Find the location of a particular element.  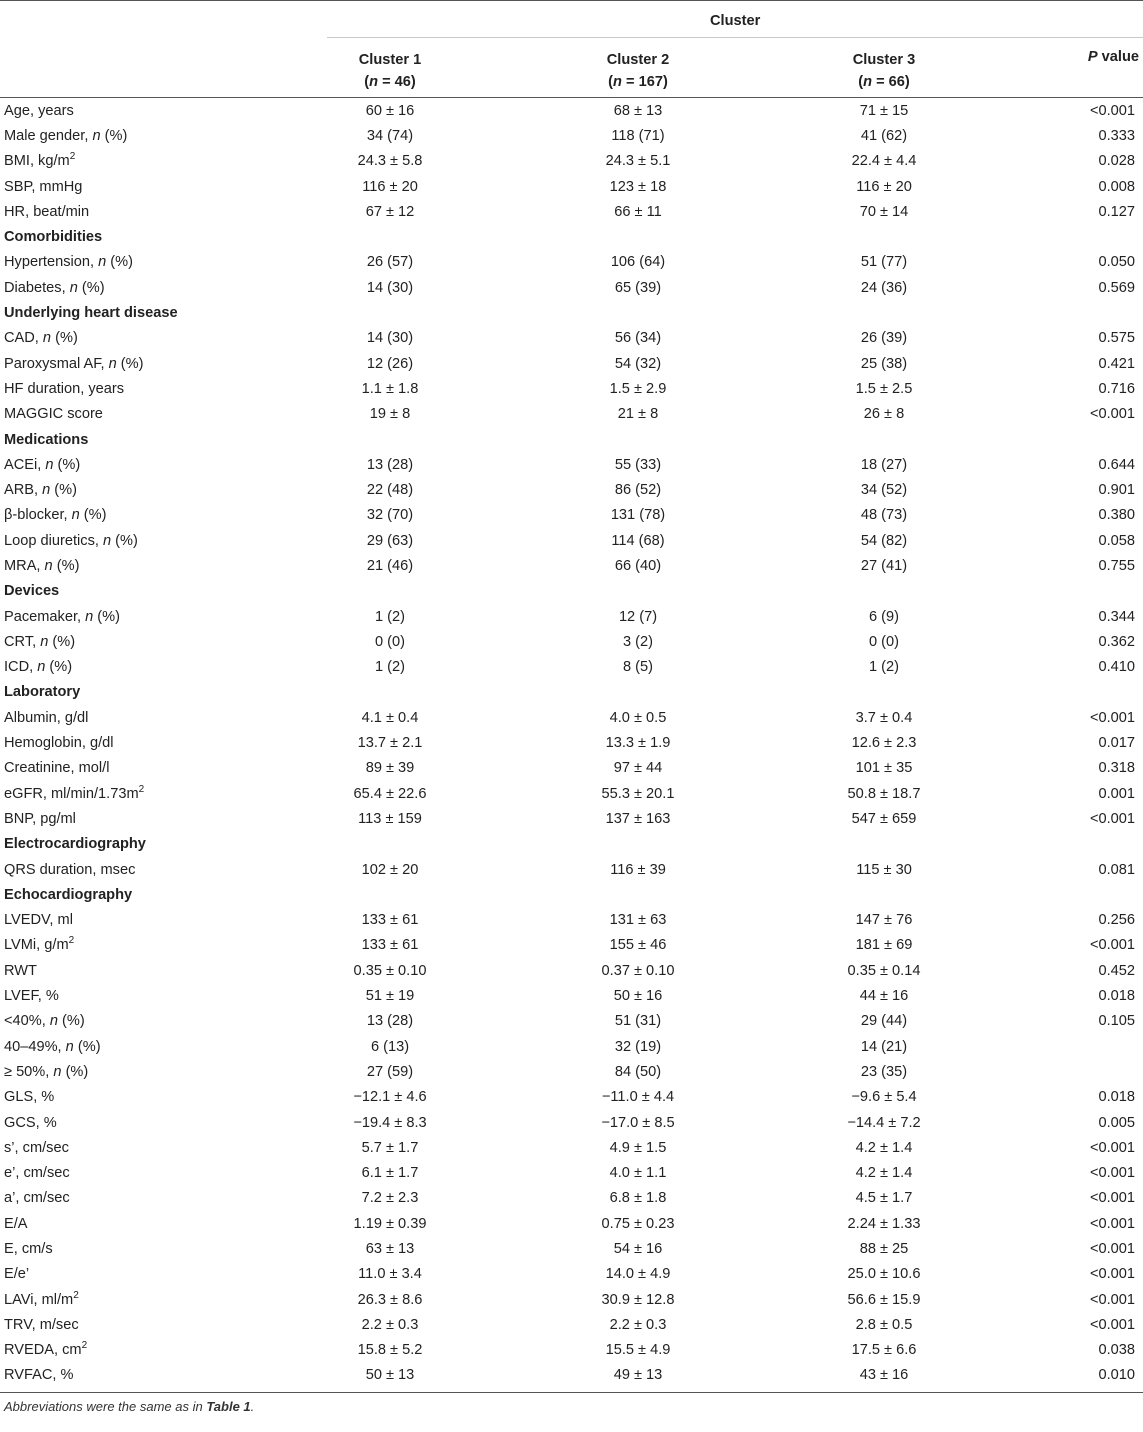

pvalue-cell: 0.410 is located at coordinates (1116, 667).